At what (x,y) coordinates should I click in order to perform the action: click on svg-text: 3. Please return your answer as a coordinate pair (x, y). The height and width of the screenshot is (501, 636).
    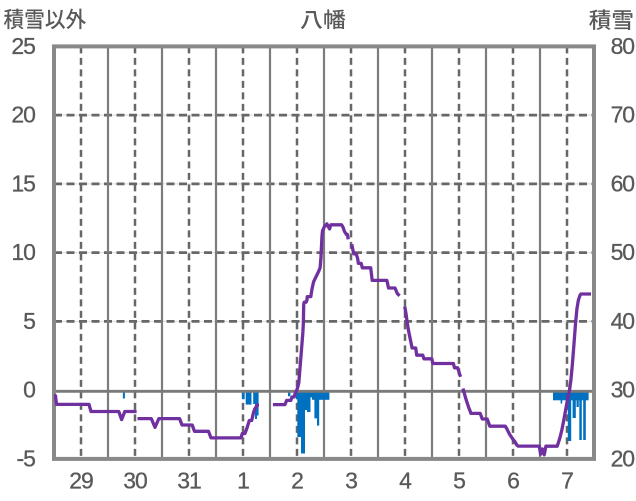
    Looking at the image, I should click on (351, 480).